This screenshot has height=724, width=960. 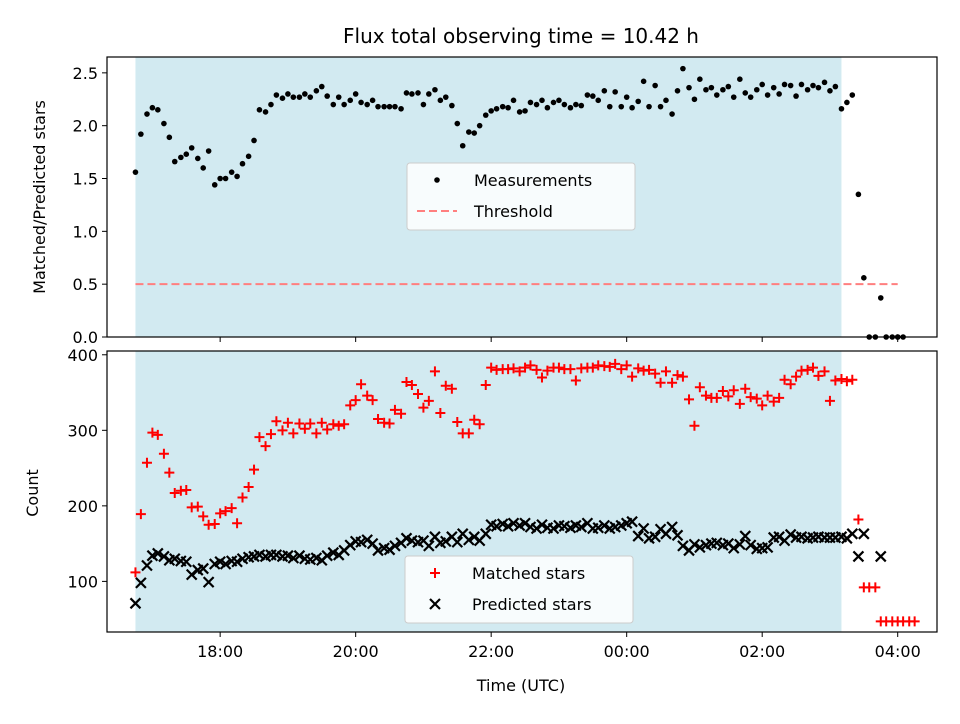 What do you see at coordinates (82, 581) in the screenshot?
I see `bottom-y-tick-label: 100` at bounding box center [82, 581].